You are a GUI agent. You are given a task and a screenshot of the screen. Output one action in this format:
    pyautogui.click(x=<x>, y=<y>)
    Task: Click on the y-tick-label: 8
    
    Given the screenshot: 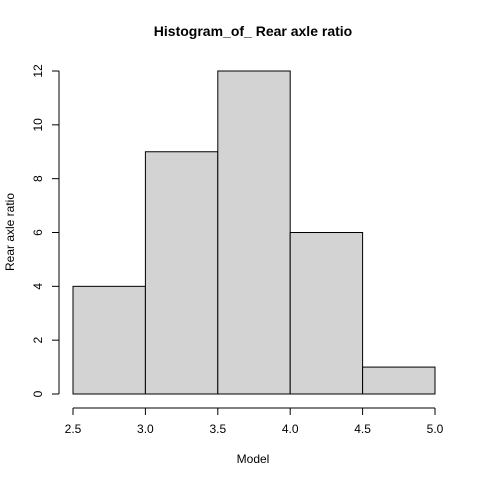 What is the action you would take?
    pyautogui.click(x=38, y=178)
    